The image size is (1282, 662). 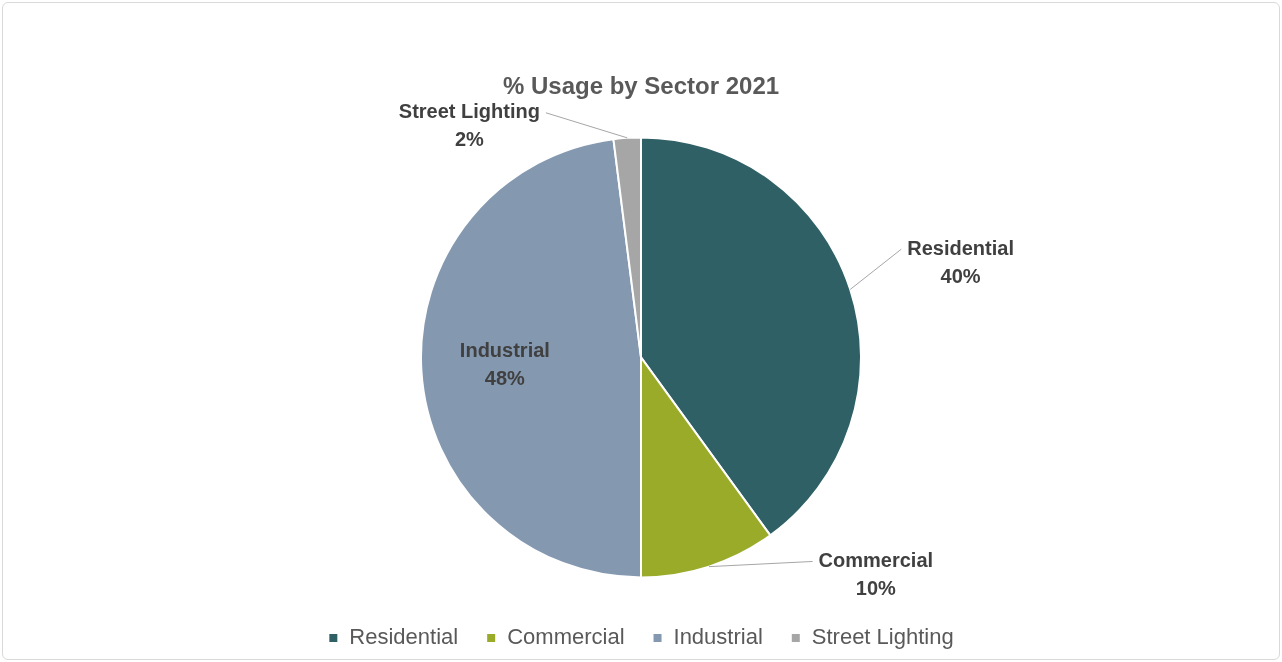 What do you see at coordinates (641, 86) in the screenshot?
I see `chart-title: % Usage by Sector 2021` at bounding box center [641, 86].